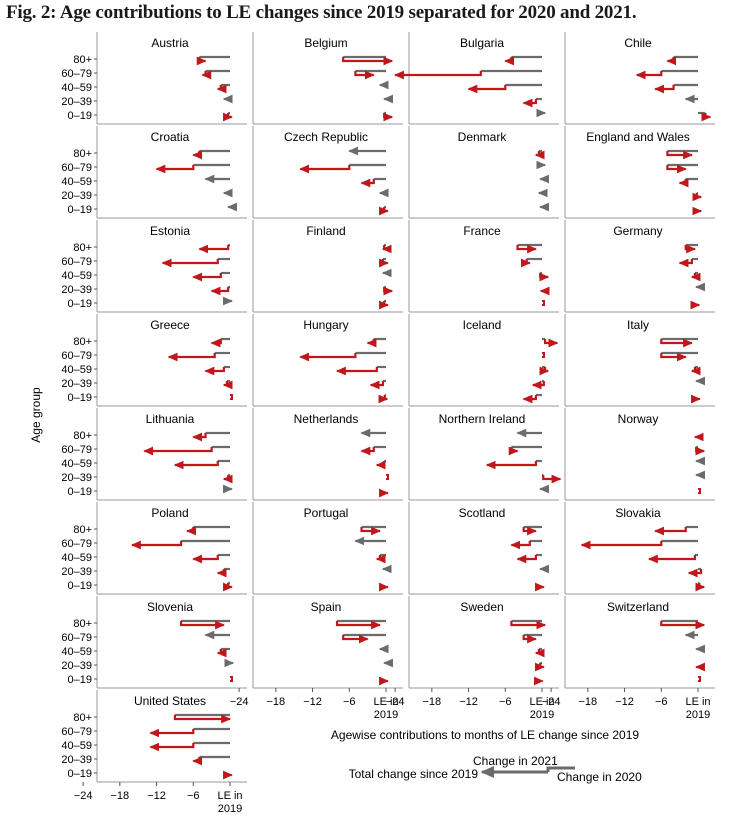 The height and width of the screenshot is (821, 744). Describe the element at coordinates (154, 548) in the screenshot. I see `panel-poland: Poland 80+ 60–79 40–59 20–39 0–19` at that location.